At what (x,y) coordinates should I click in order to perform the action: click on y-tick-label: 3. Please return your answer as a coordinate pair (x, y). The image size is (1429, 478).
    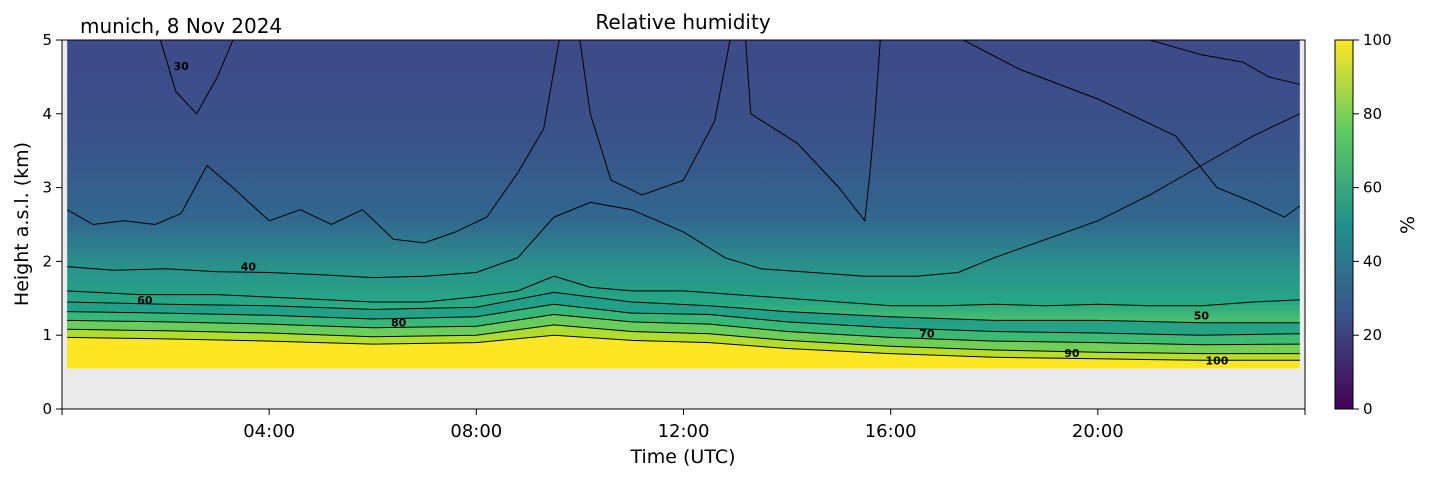
    Looking at the image, I should click on (47, 188).